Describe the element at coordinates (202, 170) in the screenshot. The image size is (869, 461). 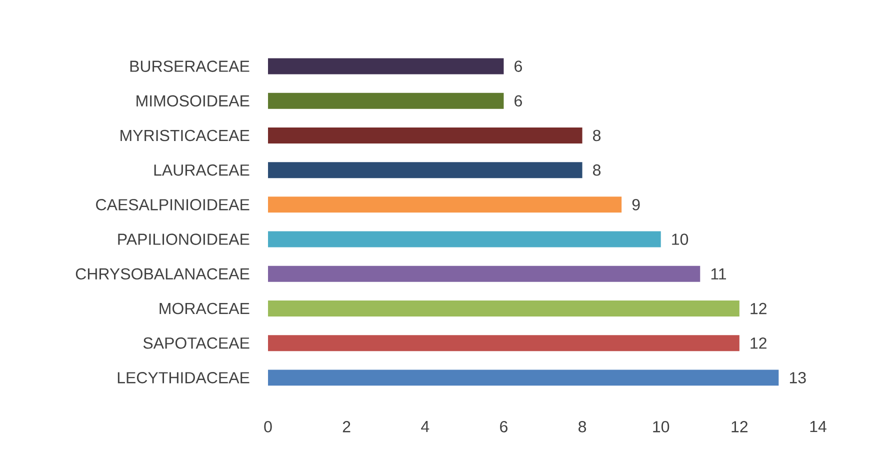
I see `y-tick-label: LAURACEAE` at that location.